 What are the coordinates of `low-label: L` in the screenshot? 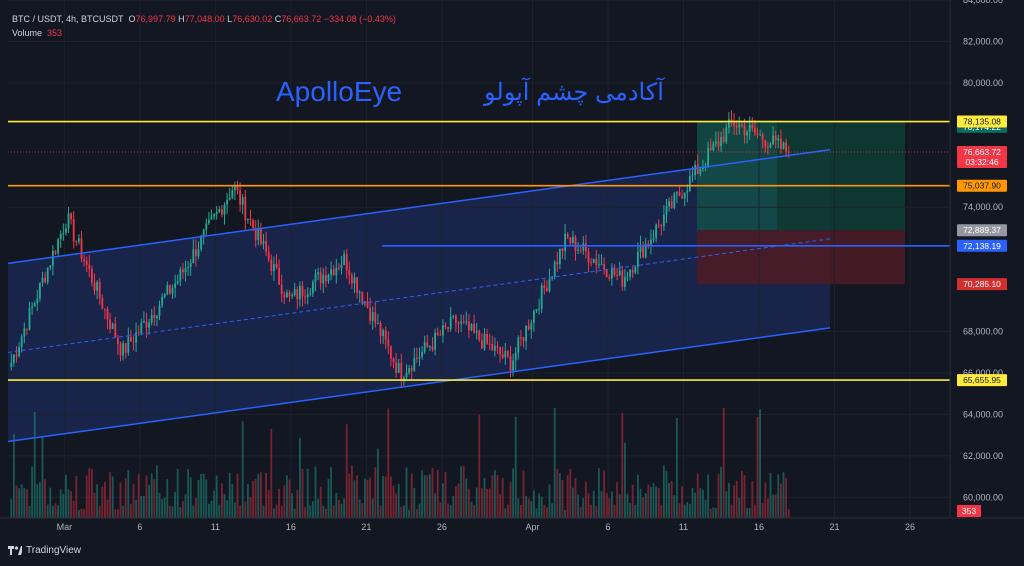 It's located at (230, 19).